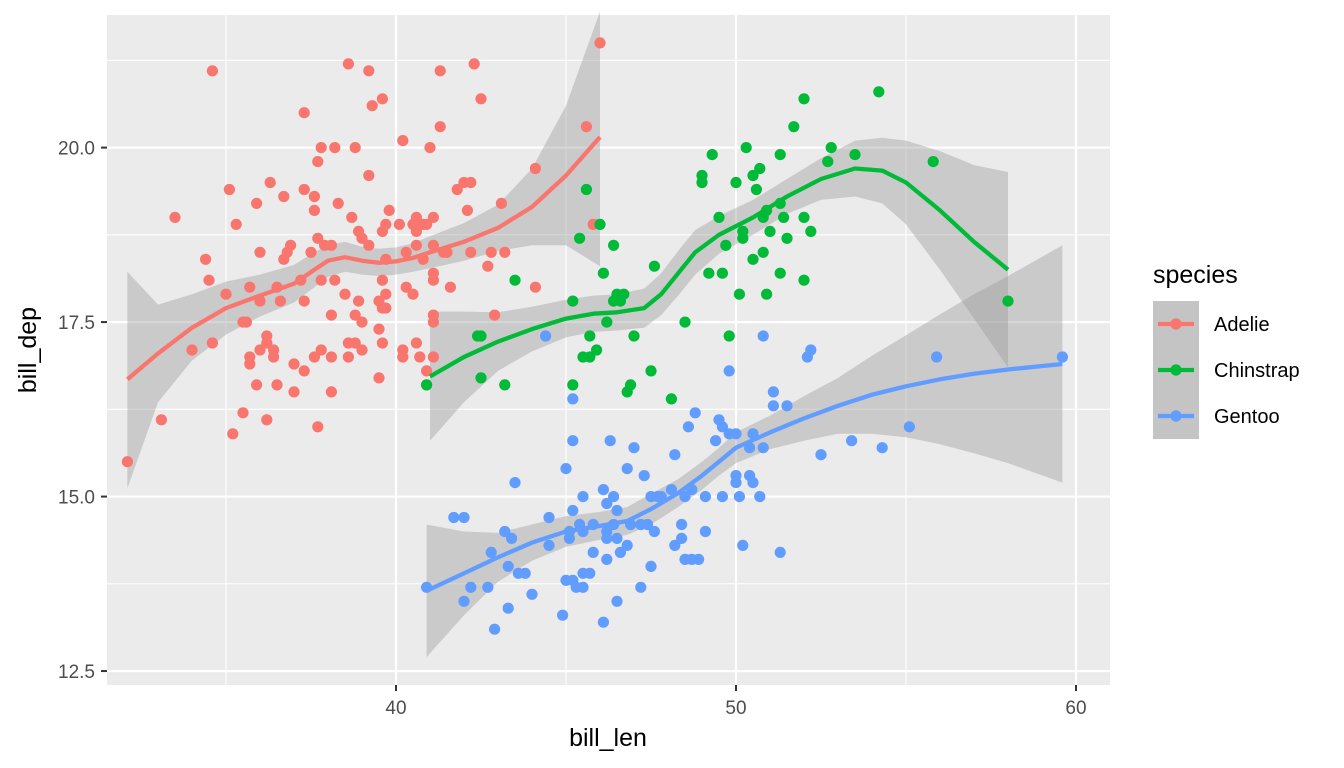 The image size is (1344, 768). Describe the element at coordinates (1247, 417) in the screenshot. I see `gentoo-legend-label: Gentoo` at that location.